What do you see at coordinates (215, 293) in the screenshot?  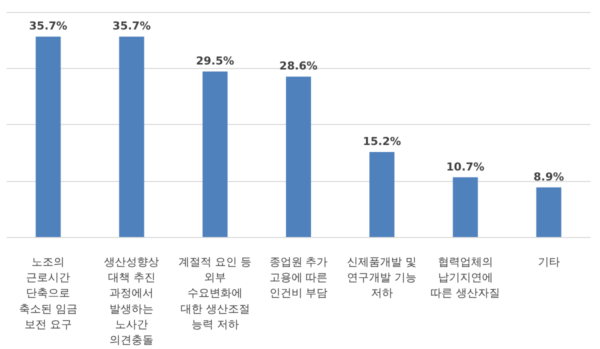 I see `x-tick-label: 계절적 요인 등 외부 수요변화에 대한 생산조절 능력 저하` at bounding box center [215, 293].